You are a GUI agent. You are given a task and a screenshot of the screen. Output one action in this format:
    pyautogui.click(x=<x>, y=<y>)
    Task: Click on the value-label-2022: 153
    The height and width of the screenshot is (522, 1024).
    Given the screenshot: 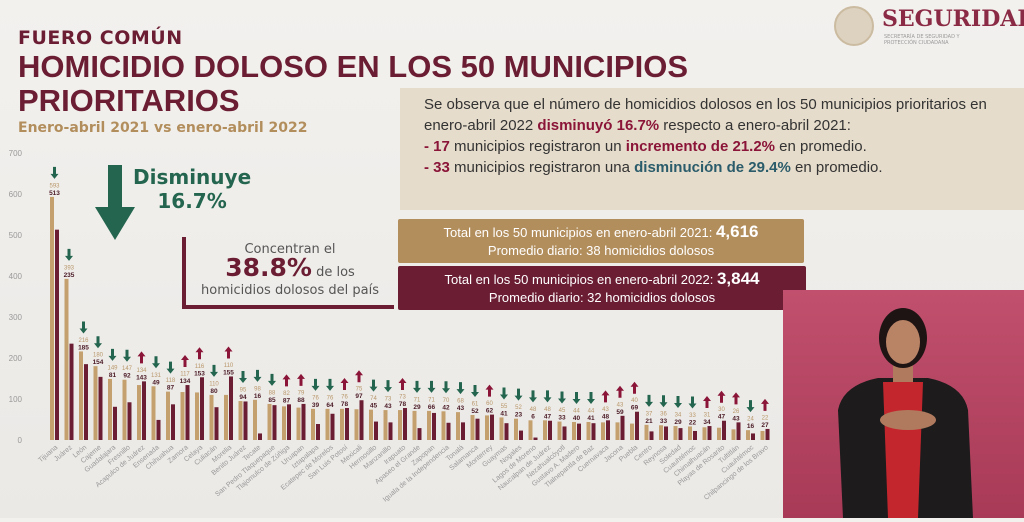 What is the action you would take?
    pyautogui.click(x=199, y=373)
    